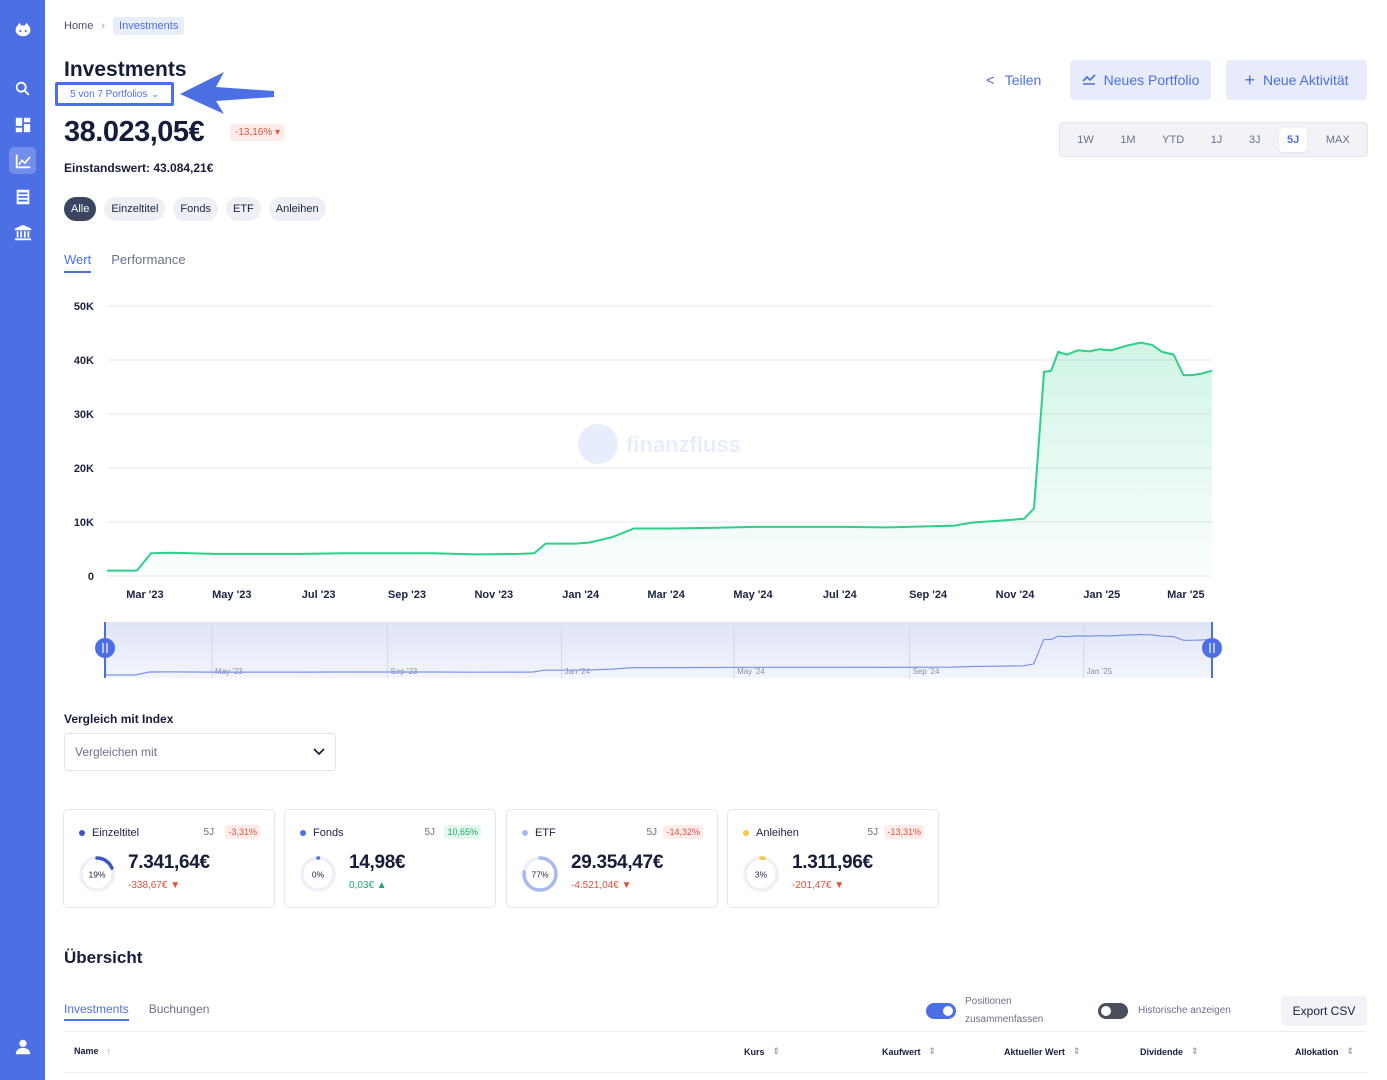 This screenshot has width=1387, height=1080. I want to click on bank-icon, so click(22, 232).